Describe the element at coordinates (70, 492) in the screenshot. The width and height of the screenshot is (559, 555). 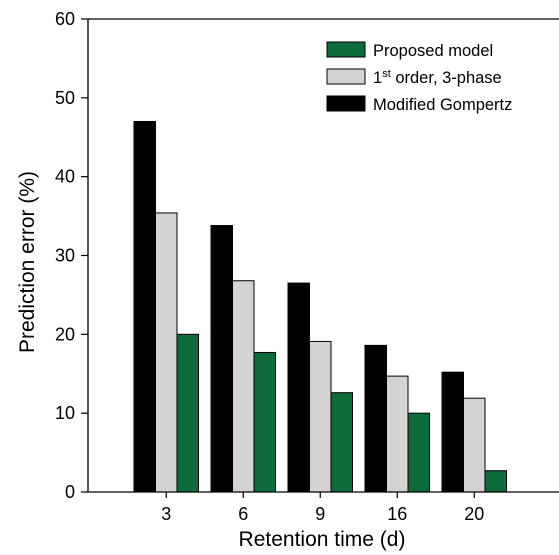
I see `y-tick-label-0: 0` at that location.